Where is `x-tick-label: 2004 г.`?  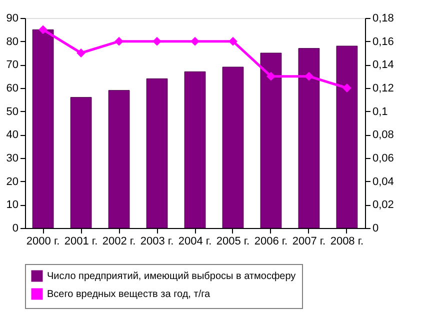 x-tick-label: 2004 г. is located at coordinates (195, 242).